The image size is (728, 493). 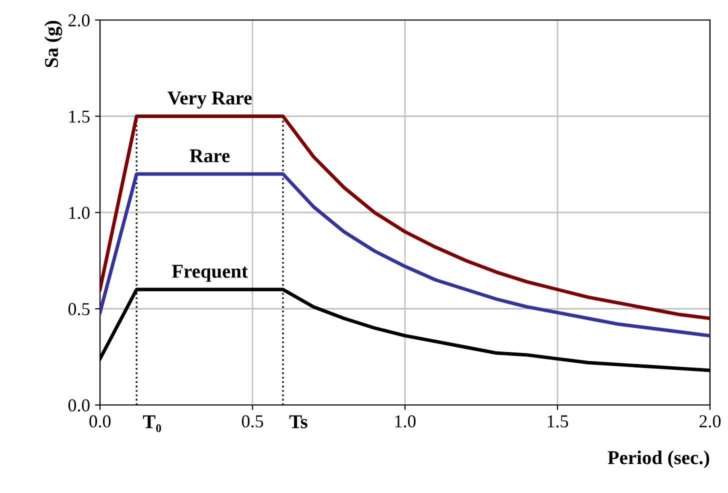 What do you see at coordinates (79, 20) in the screenshot?
I see `y-tick-label: 2.0` at bounding box center [79, 20].